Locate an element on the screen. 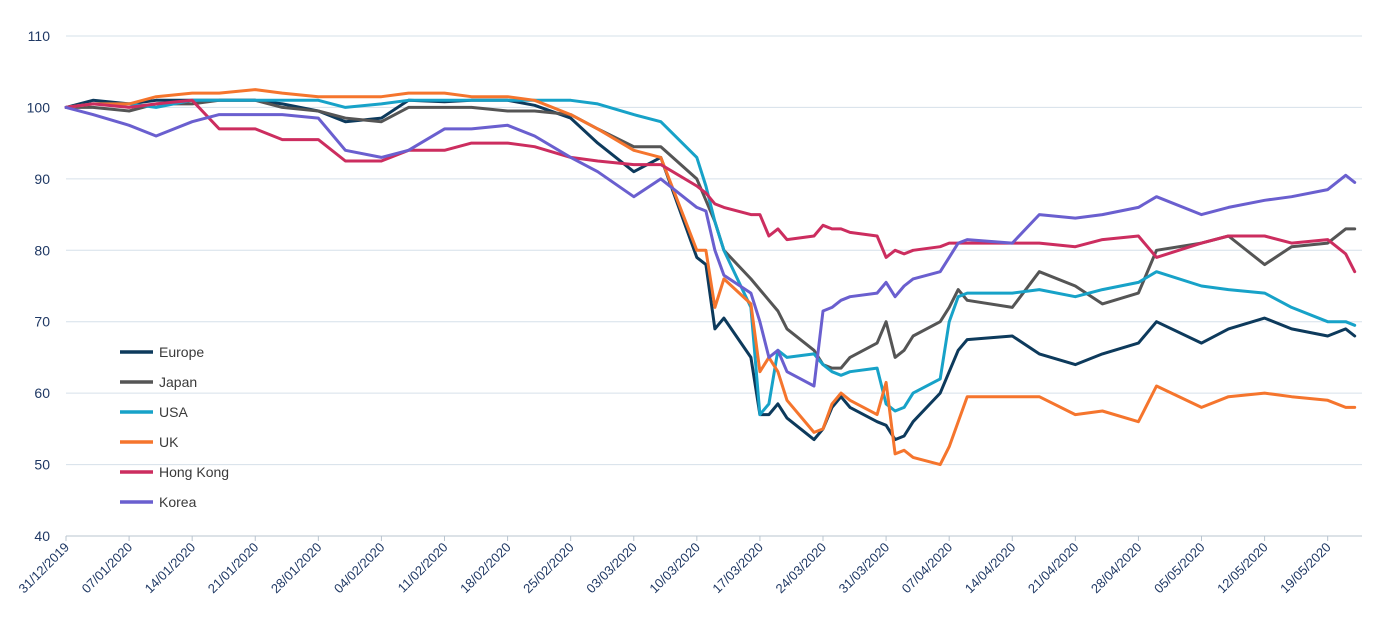 The image size is (1388, 638). y-tick-label: 40 is located at coordinates (42, 536).